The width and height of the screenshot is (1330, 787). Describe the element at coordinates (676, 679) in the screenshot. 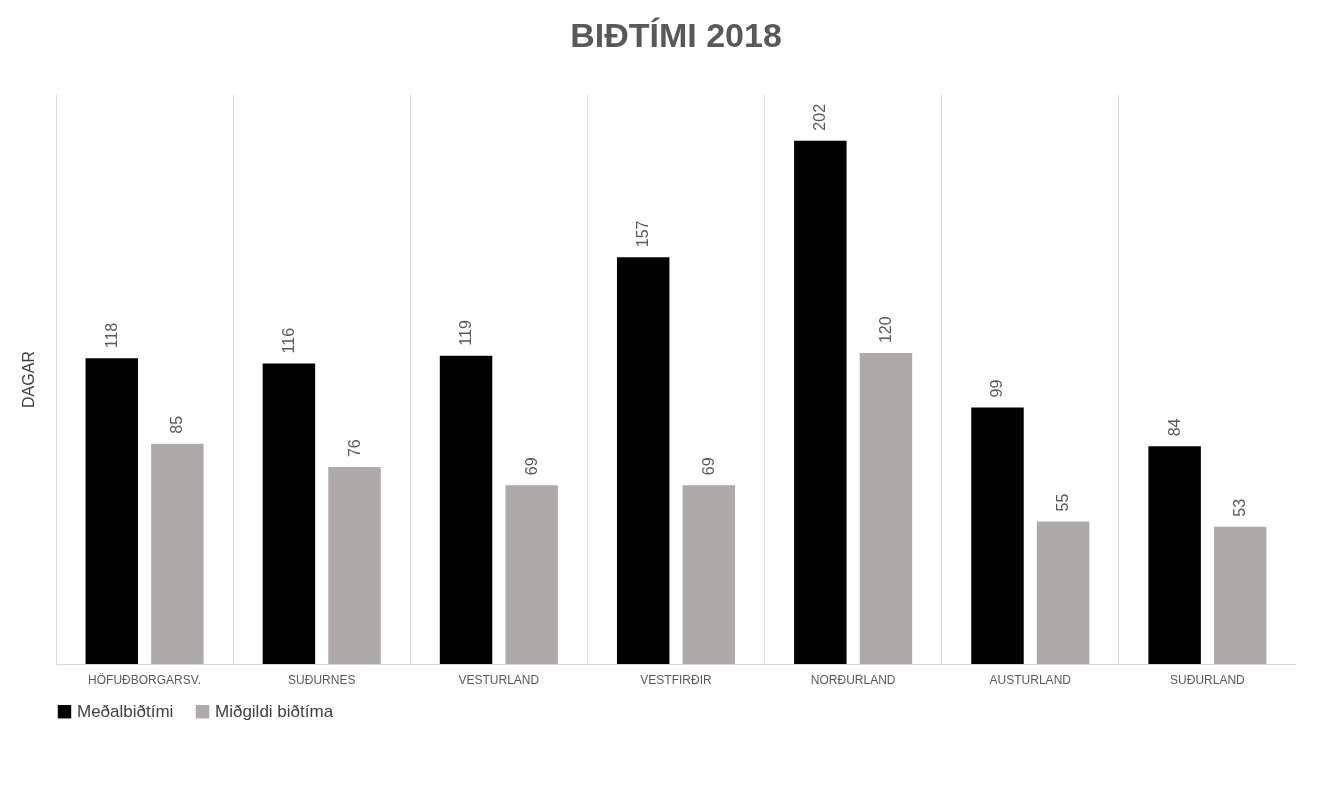

I see `x-tick-label: VESTFIRÐIR` at that location.